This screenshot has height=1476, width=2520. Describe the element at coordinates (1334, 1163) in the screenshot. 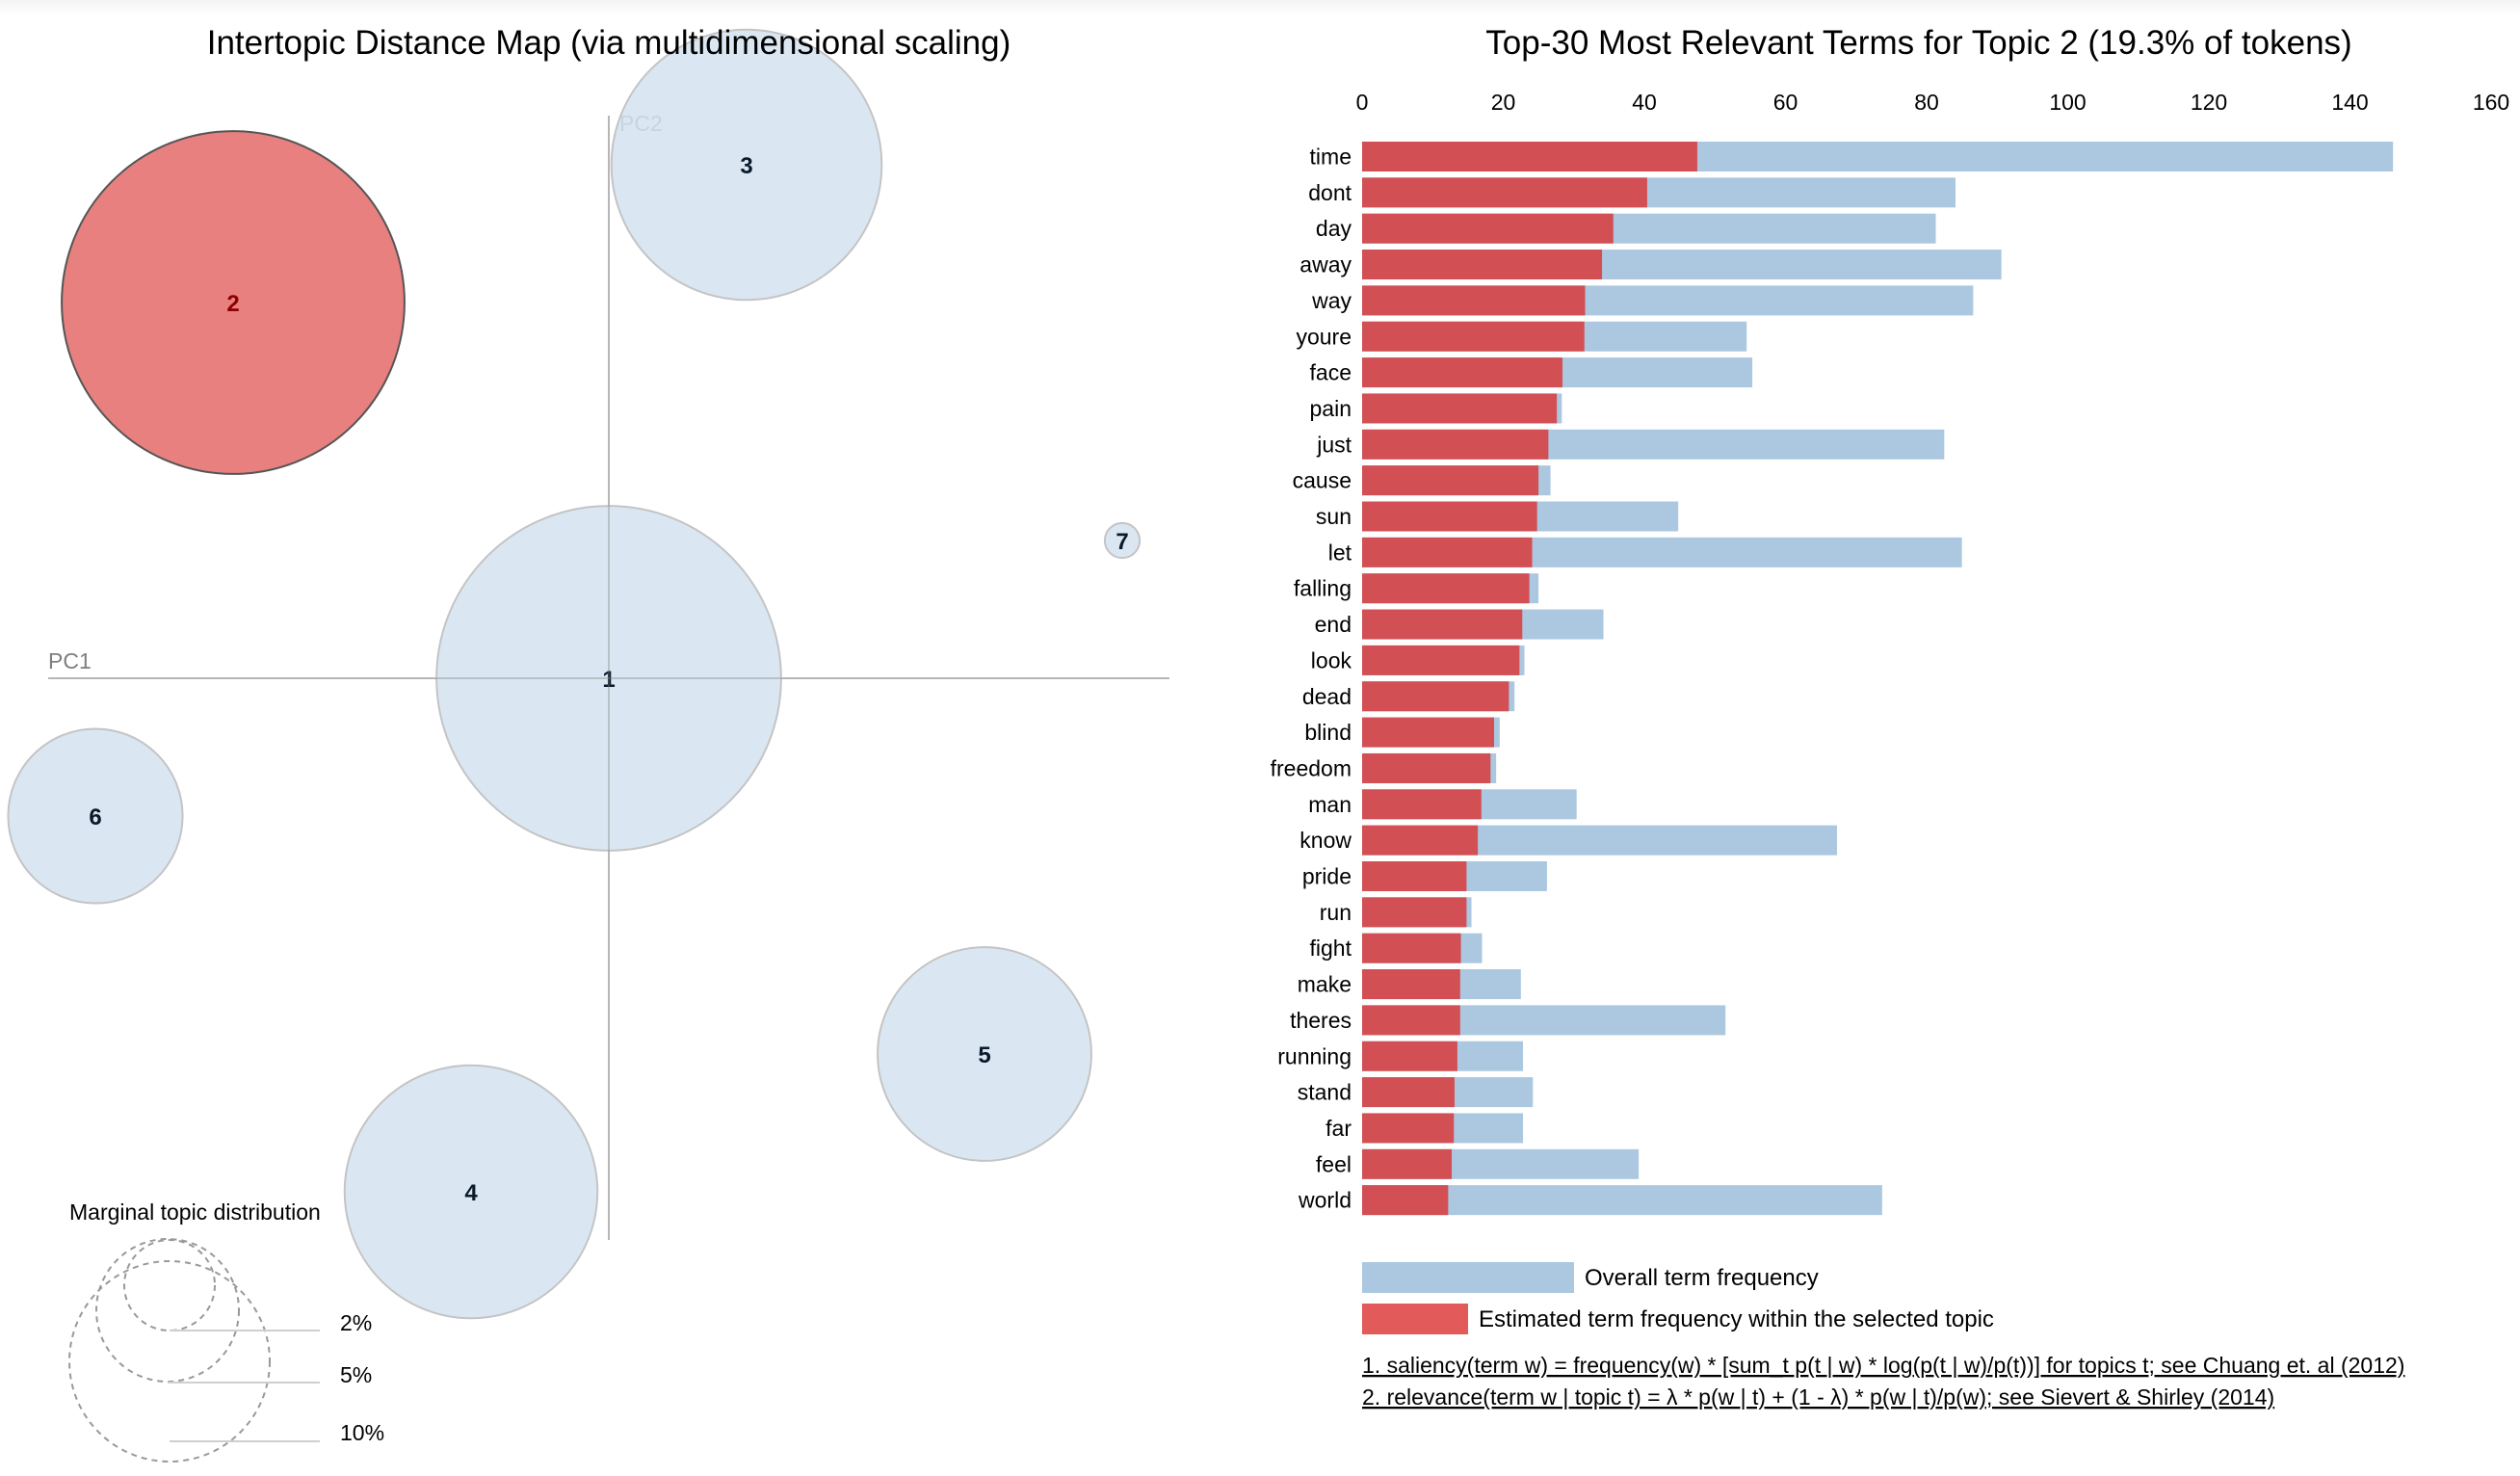

I see `term-label: feel` at that location.